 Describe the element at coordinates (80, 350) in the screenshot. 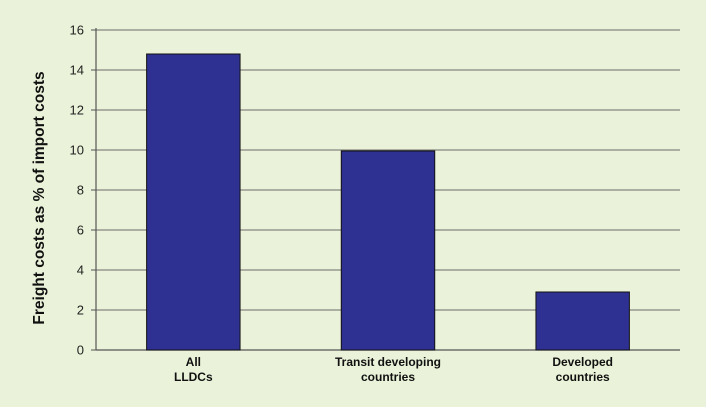

I see `y-tick-label: 0` at that location.